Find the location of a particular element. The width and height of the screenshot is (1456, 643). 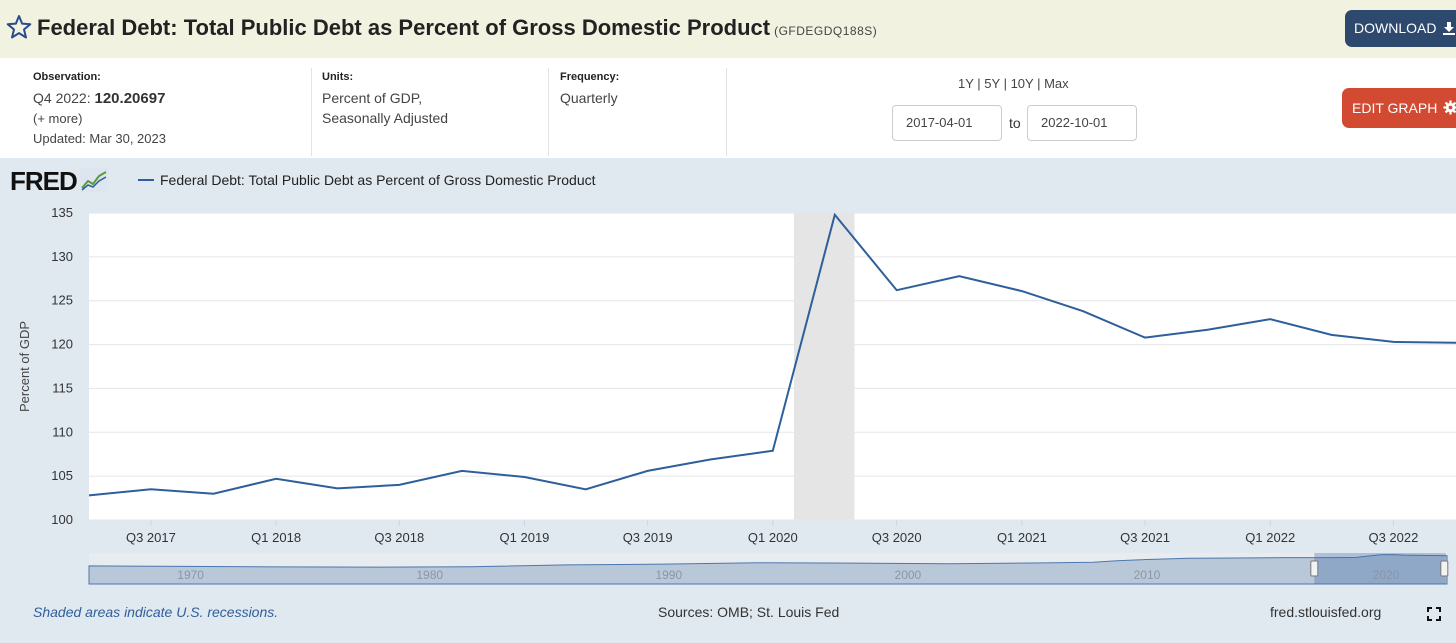

x-tick-label: Q3 2021 is located at coordinates (1145, 537).